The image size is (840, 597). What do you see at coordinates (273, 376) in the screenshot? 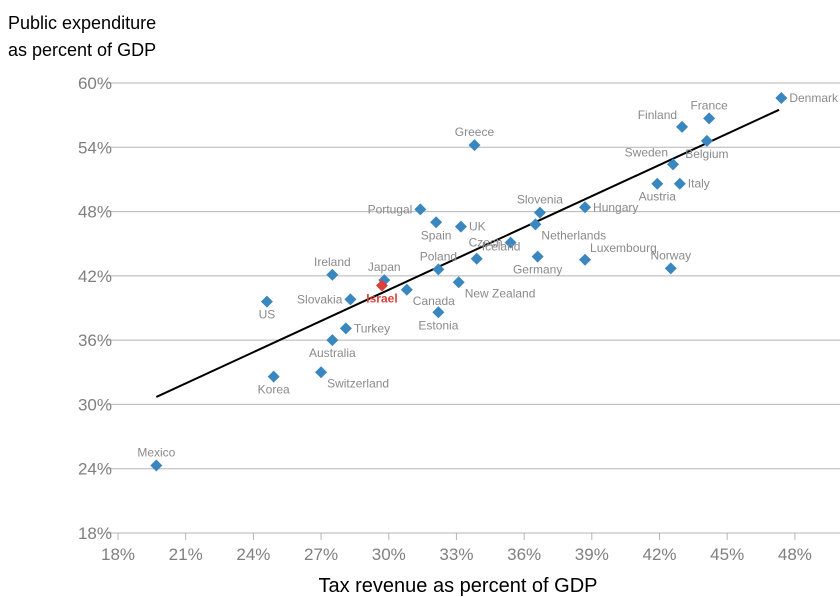
I see `point-korea` at bounding box center [273, 376].